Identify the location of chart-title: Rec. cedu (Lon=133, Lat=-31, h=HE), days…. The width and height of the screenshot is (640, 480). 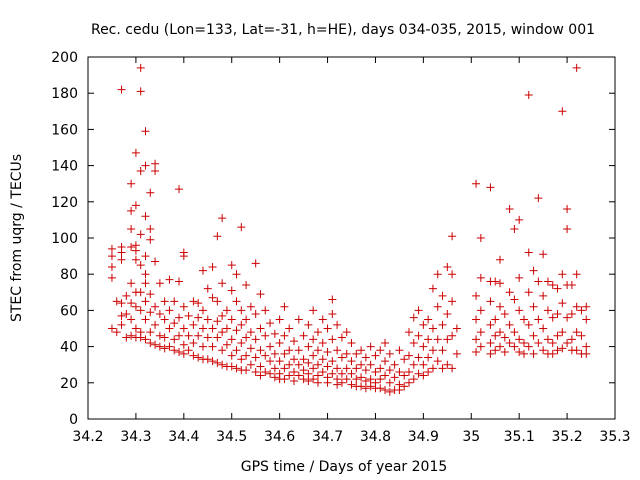
(343, 30).